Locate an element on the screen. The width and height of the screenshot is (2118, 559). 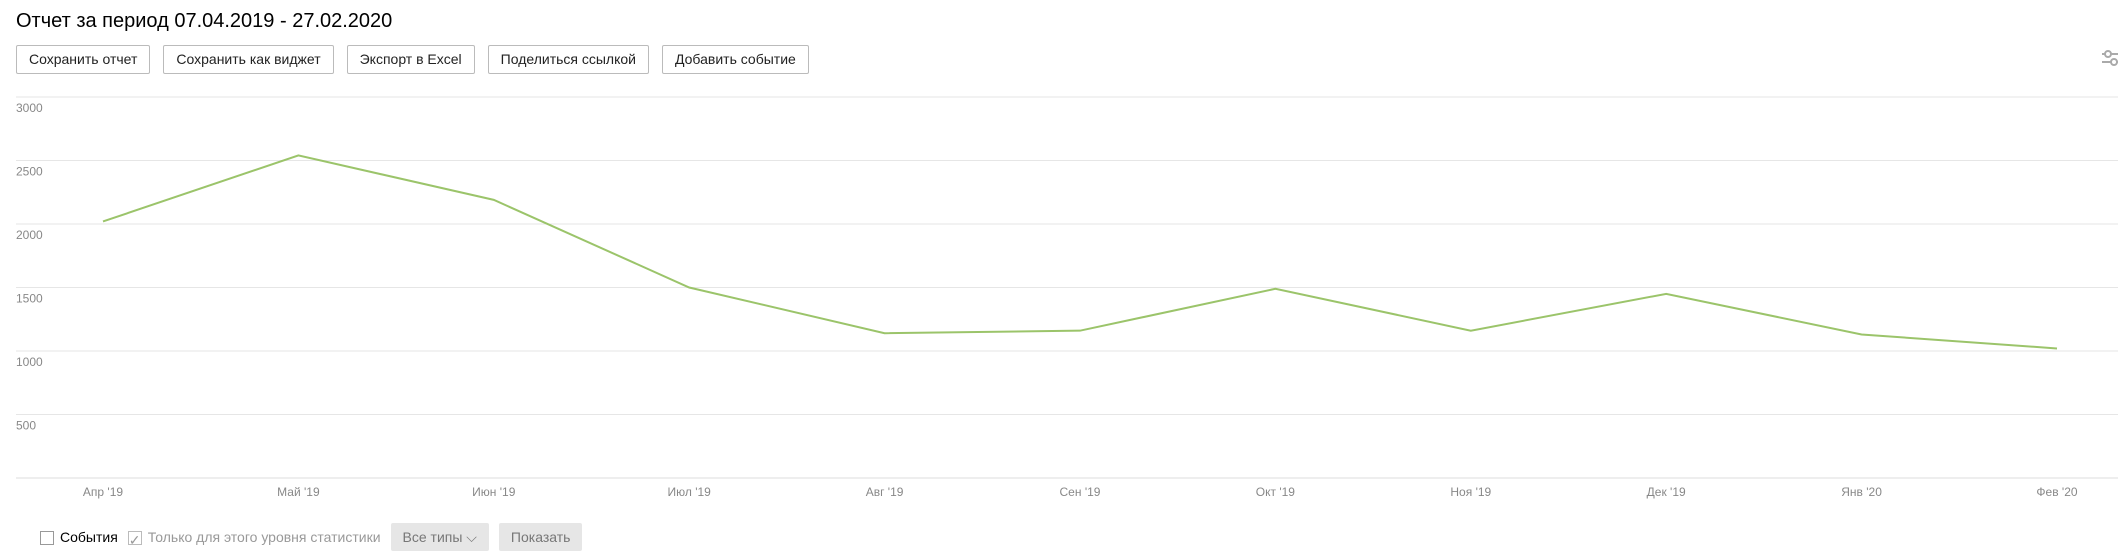
checkbox-label: Только для этого уровня статистики is located at coordinates (264, 536).